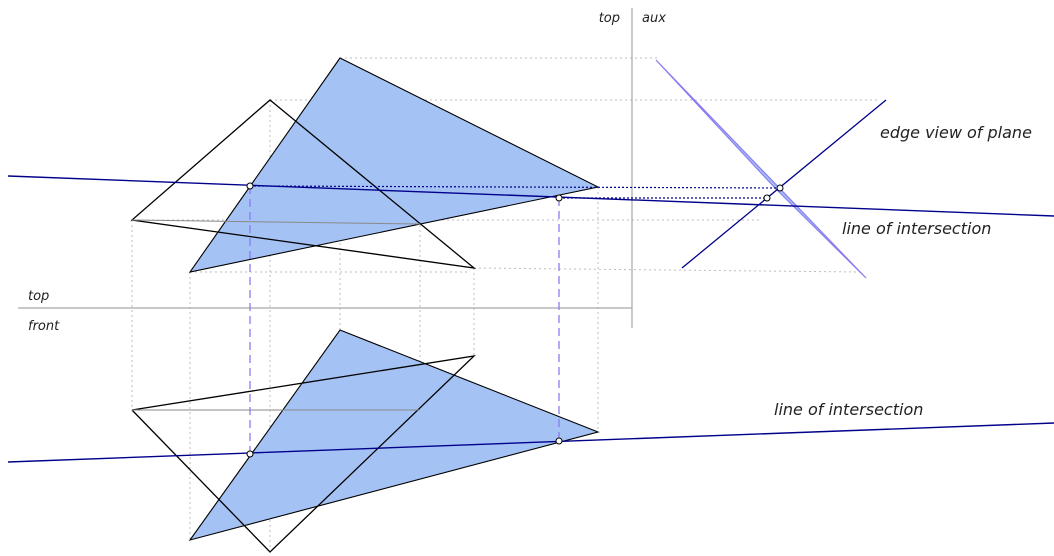 Image resolution: width=1054 pixels, height=556 pixels. I want to click on label-intersection-top: line of intersection, so click(916, 228).